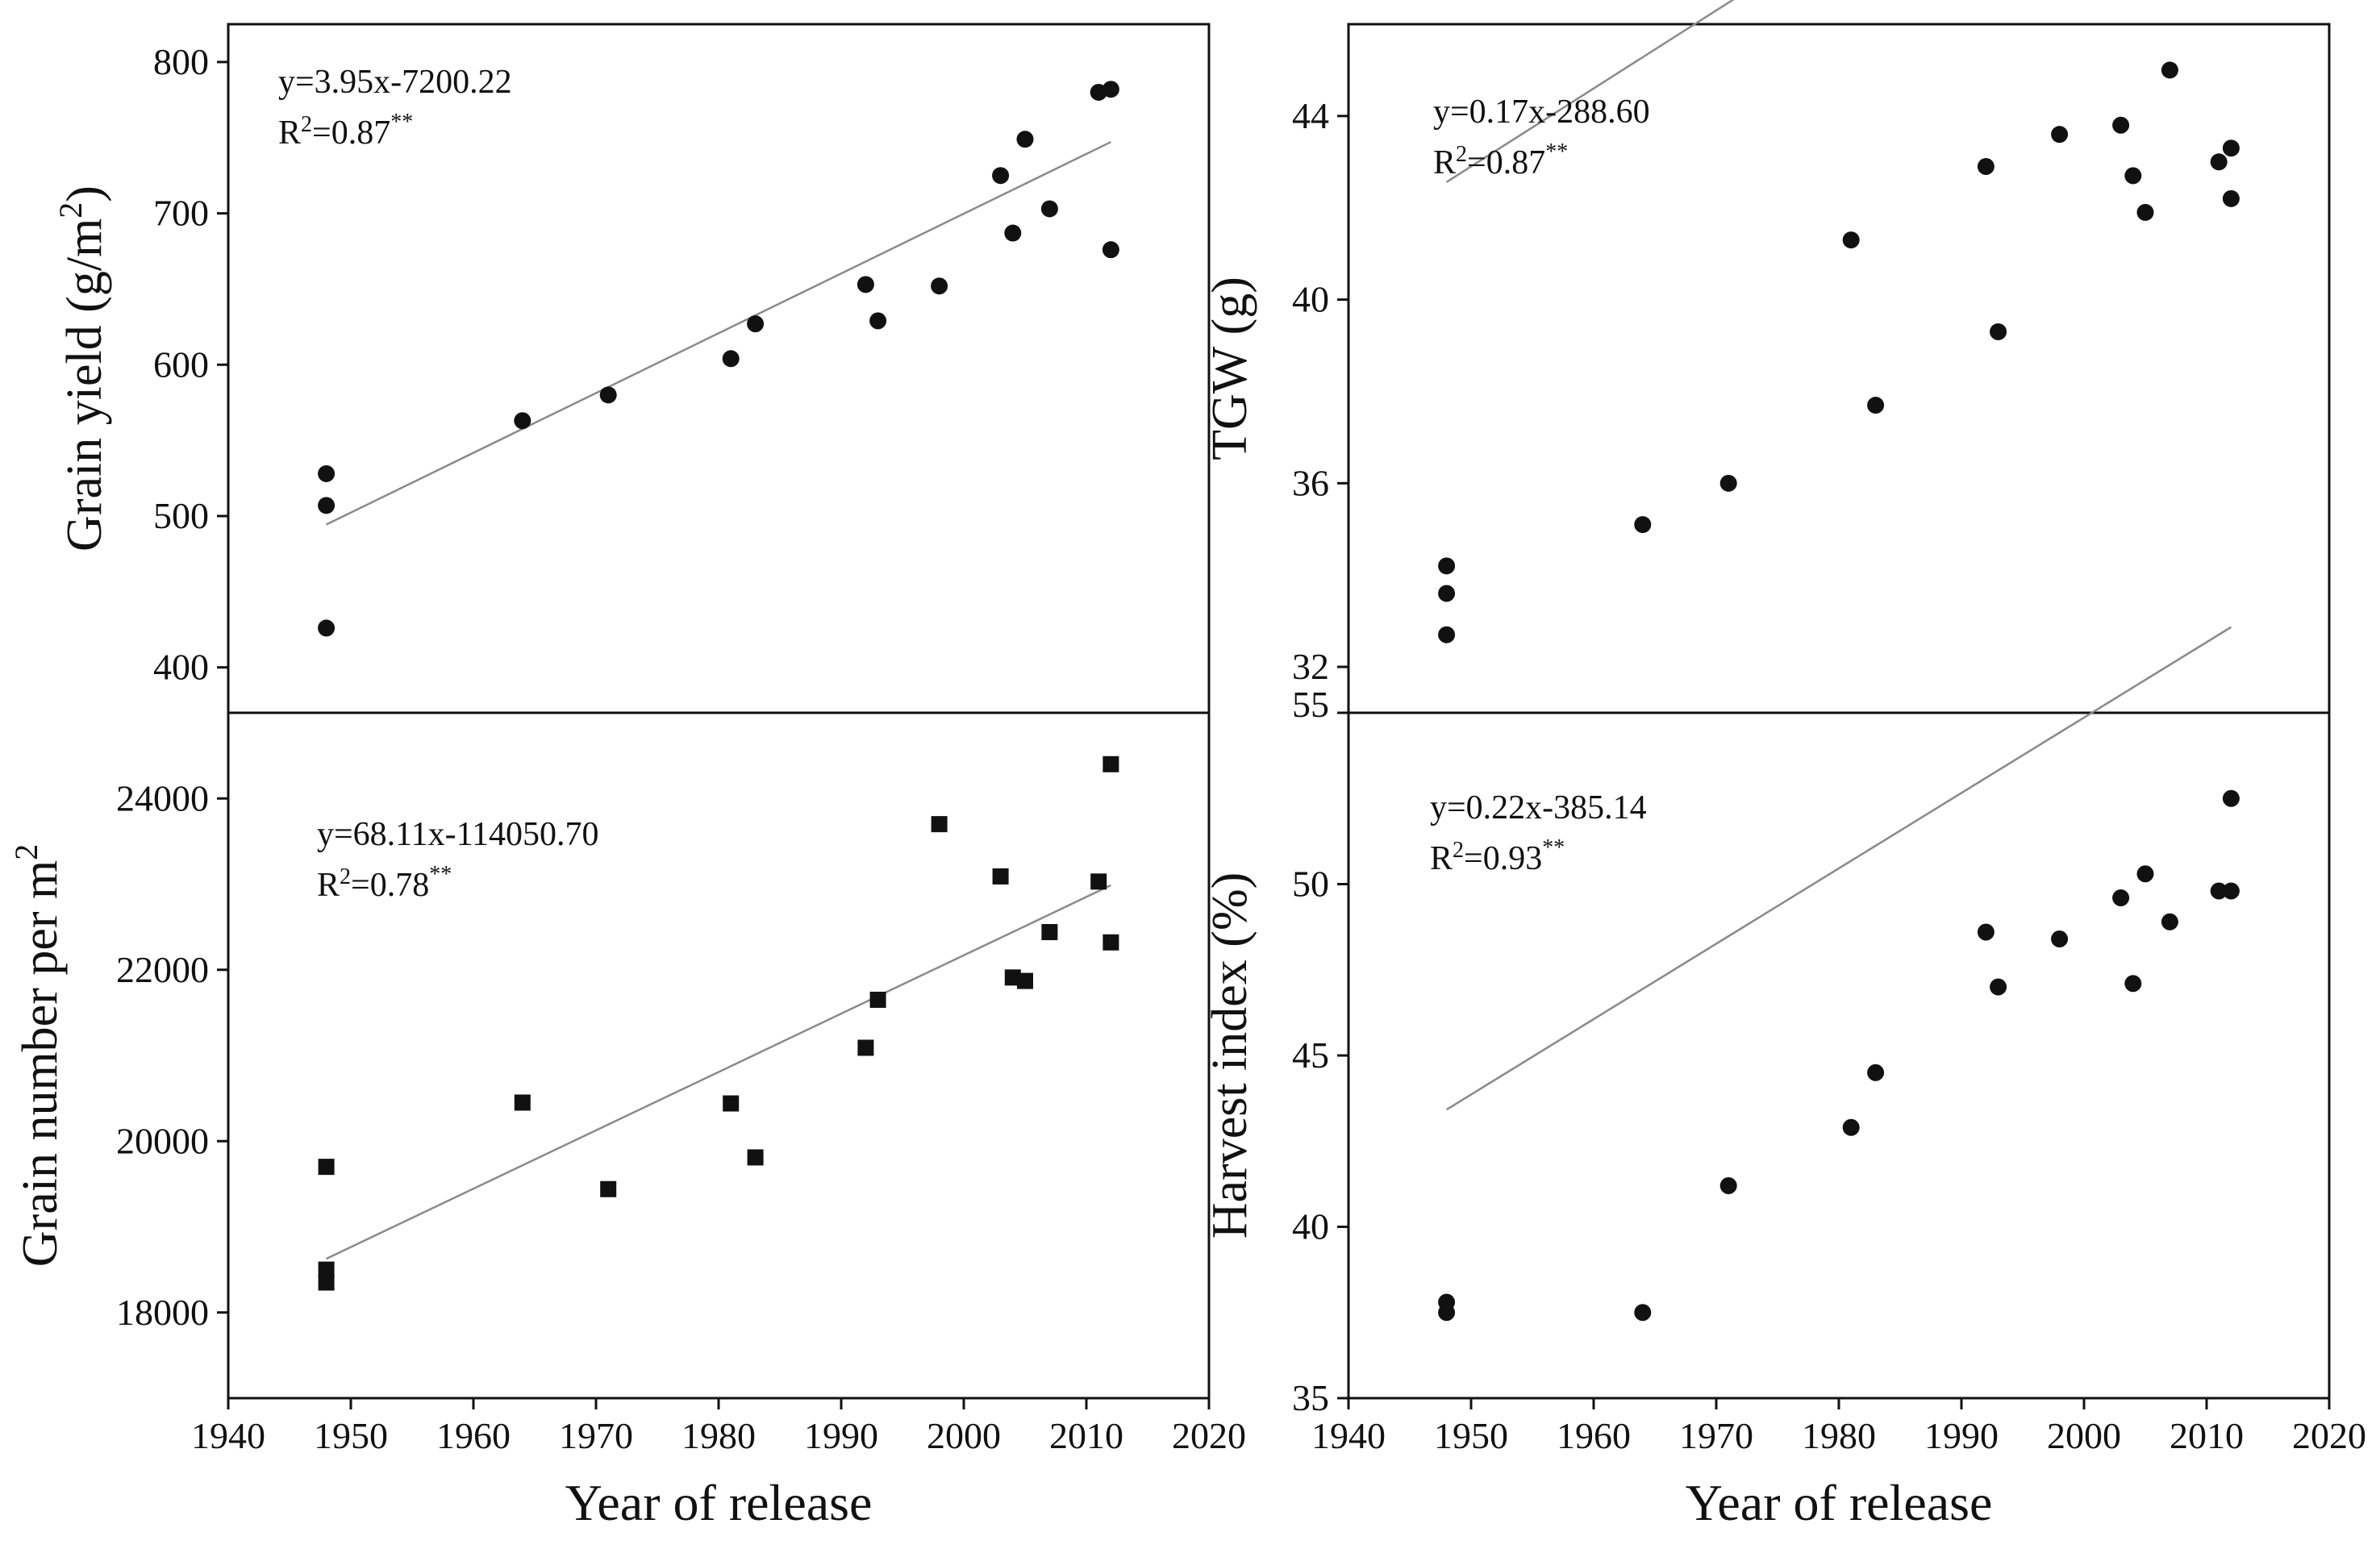 This screenshot has height=1557, width=2380. I want to click on grain-yield-ytick-label: 800, so click(181, 61).